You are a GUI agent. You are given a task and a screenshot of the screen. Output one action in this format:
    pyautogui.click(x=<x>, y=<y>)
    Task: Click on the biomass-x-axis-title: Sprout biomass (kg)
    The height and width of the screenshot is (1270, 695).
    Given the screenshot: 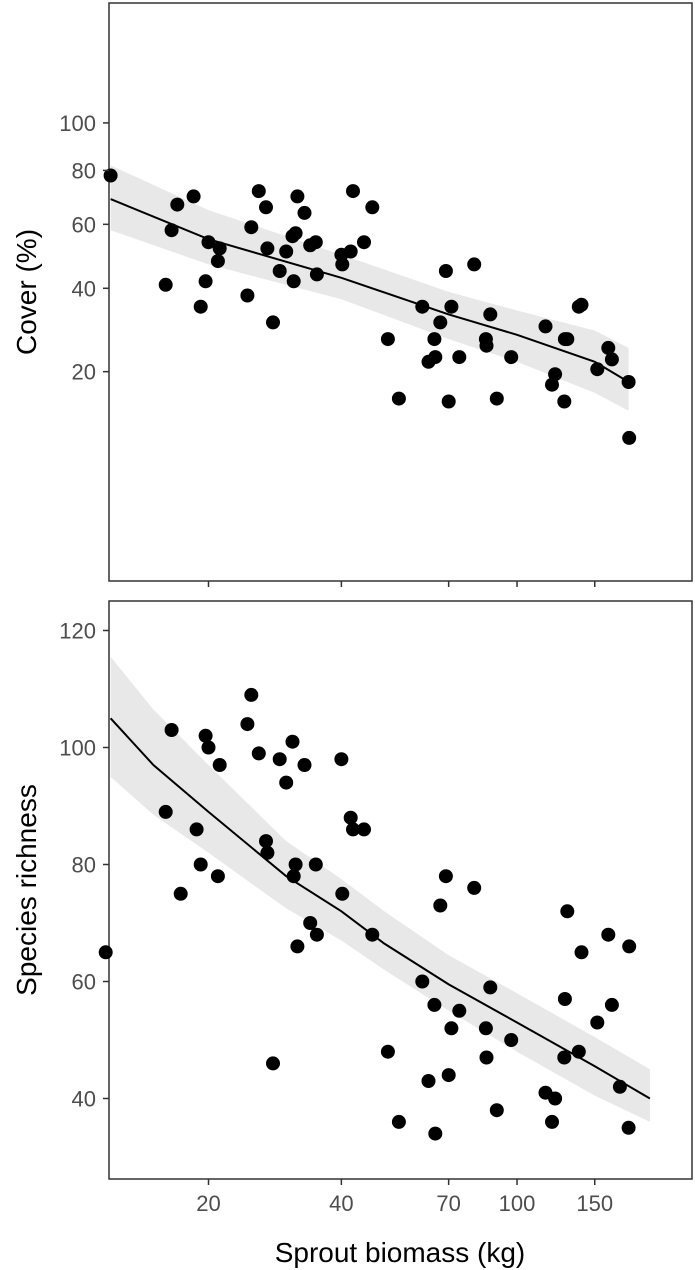 What is the action you would take?
    pyautogui.click(x=400, y=1252)
    